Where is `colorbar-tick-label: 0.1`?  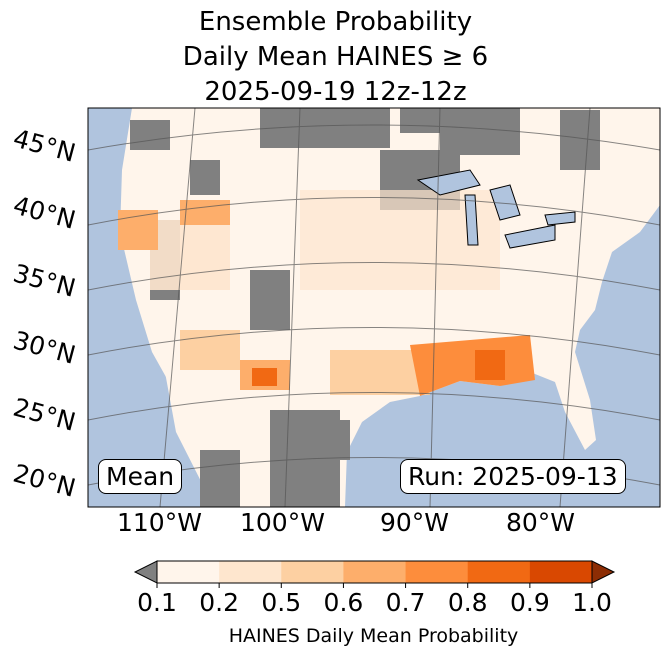
colorbar-tick-label: 0.1 is located at coordinates (157, 602).